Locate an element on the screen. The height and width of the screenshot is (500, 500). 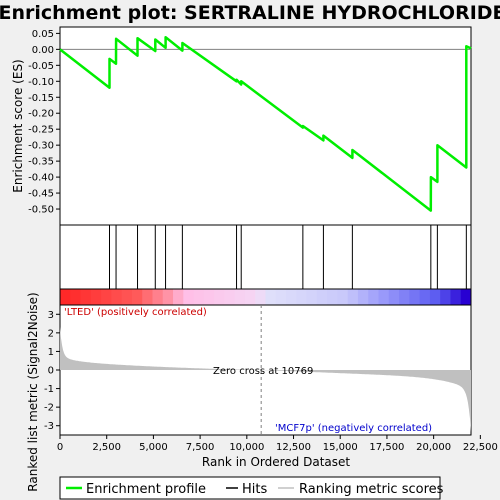
metric-ytick-label: 1 is located at coordinates (51, 352).